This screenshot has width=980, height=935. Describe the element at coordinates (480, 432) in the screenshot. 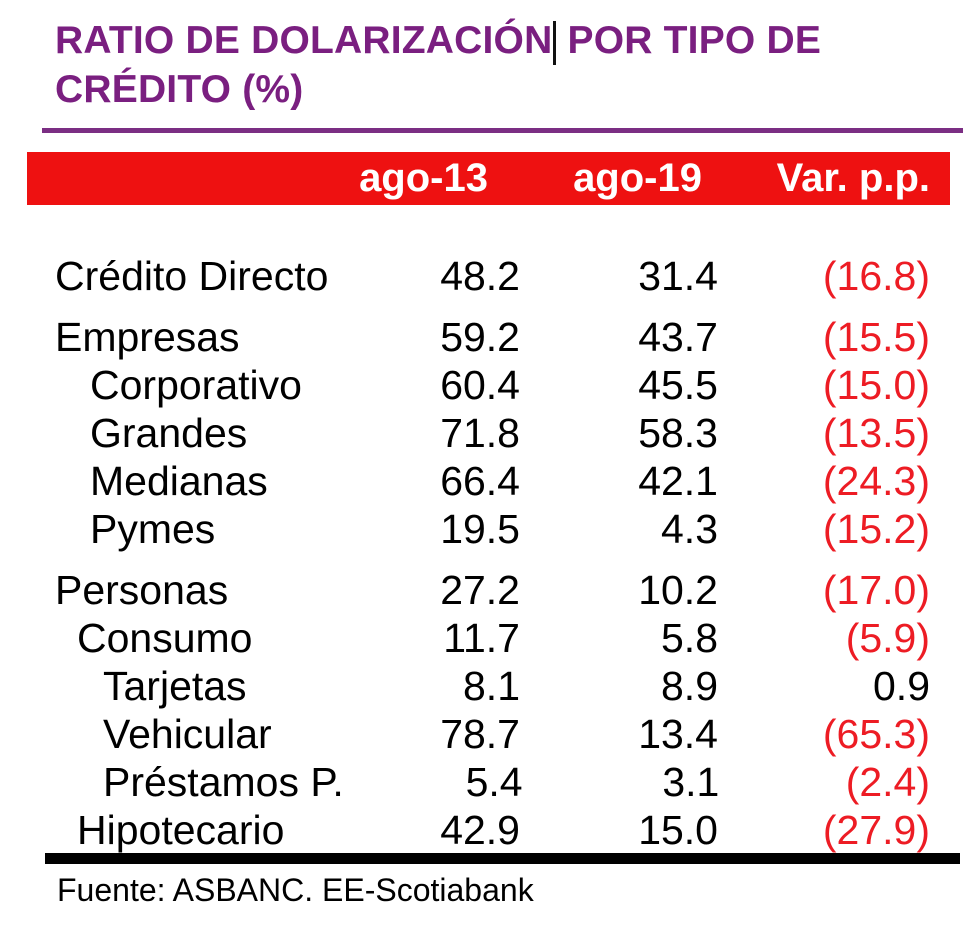

I see `cell-ago13: 71.8` at that location.